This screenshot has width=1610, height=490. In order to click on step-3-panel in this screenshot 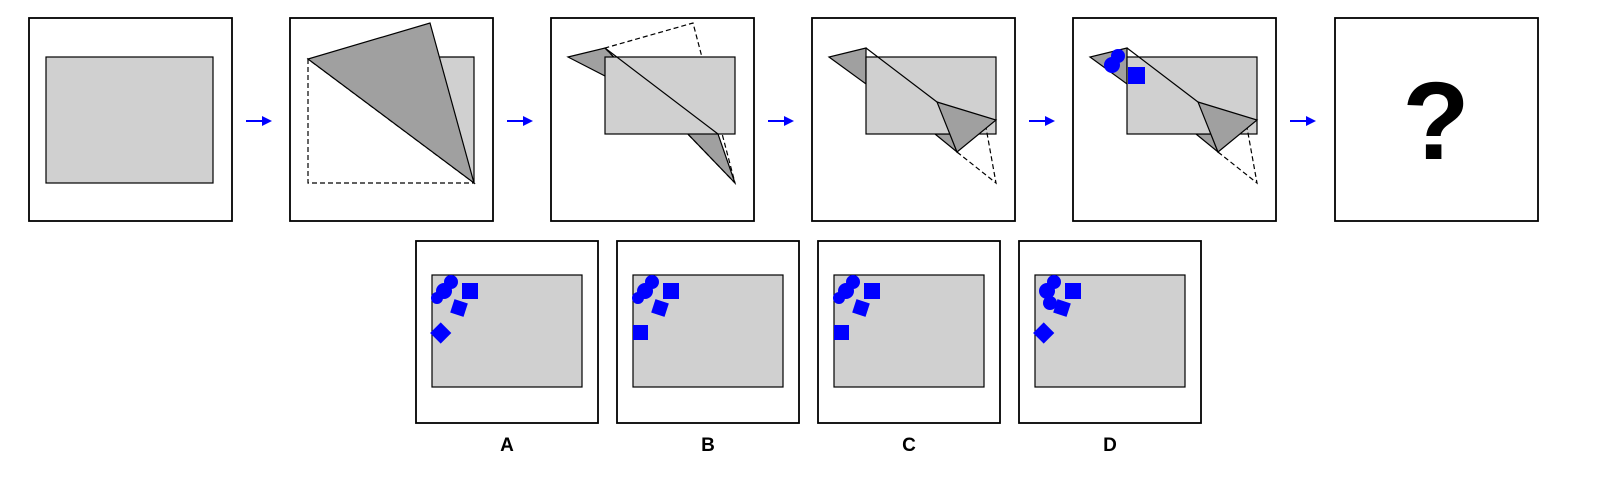, I will do `click(652, 119)`.